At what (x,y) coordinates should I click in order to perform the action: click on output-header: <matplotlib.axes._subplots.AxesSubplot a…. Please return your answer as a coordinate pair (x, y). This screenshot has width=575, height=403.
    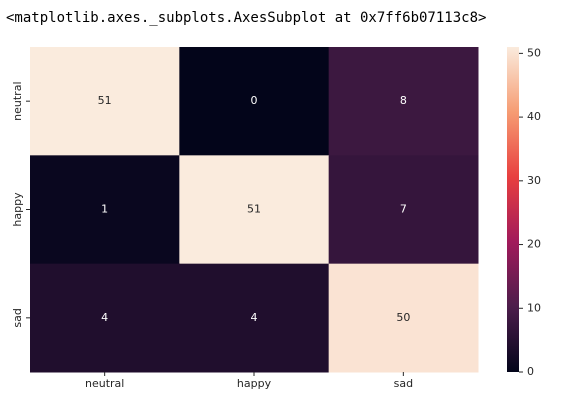
    Looking at the image, I should click on (246, 18).